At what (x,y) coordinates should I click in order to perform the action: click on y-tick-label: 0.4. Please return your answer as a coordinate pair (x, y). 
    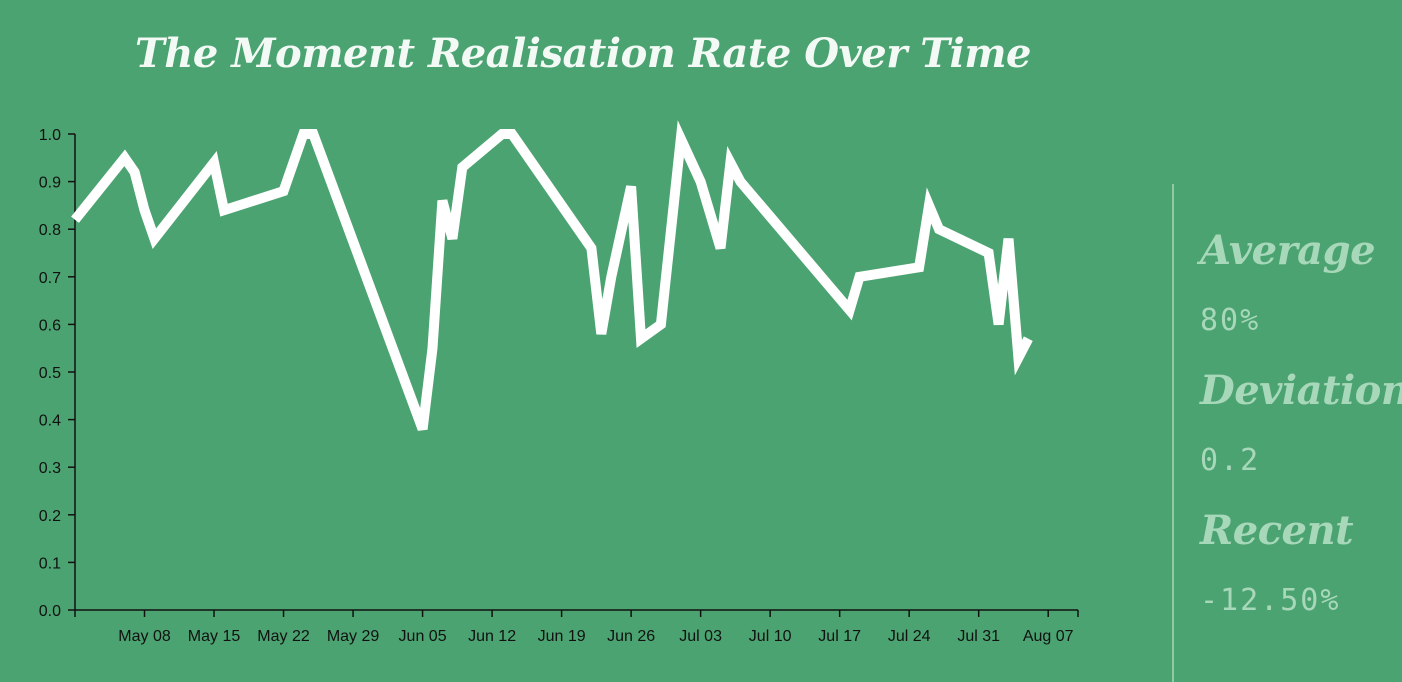
    Looking at the image, I should click on (50, 421).